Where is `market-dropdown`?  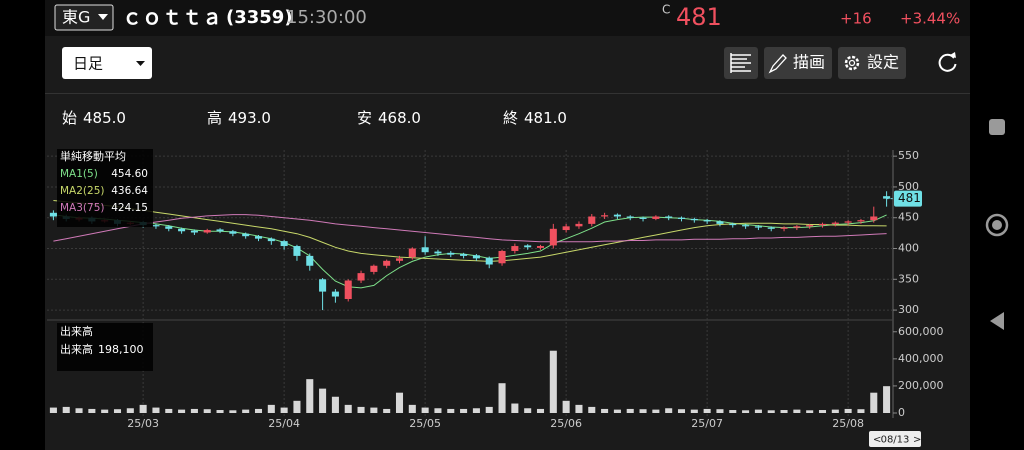 market-dropdown is located at coordinates (84, 17).